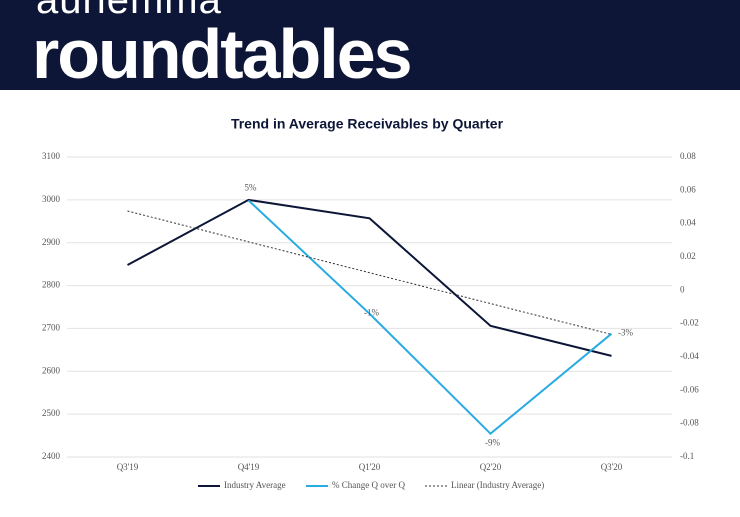 Image resolution: width=740 pixels, height=517 pixels. What do you see at coordinates (689, 389) in the screenshot?
I see `y2-tick-label: -0.06` at bounding box center [689, 389].